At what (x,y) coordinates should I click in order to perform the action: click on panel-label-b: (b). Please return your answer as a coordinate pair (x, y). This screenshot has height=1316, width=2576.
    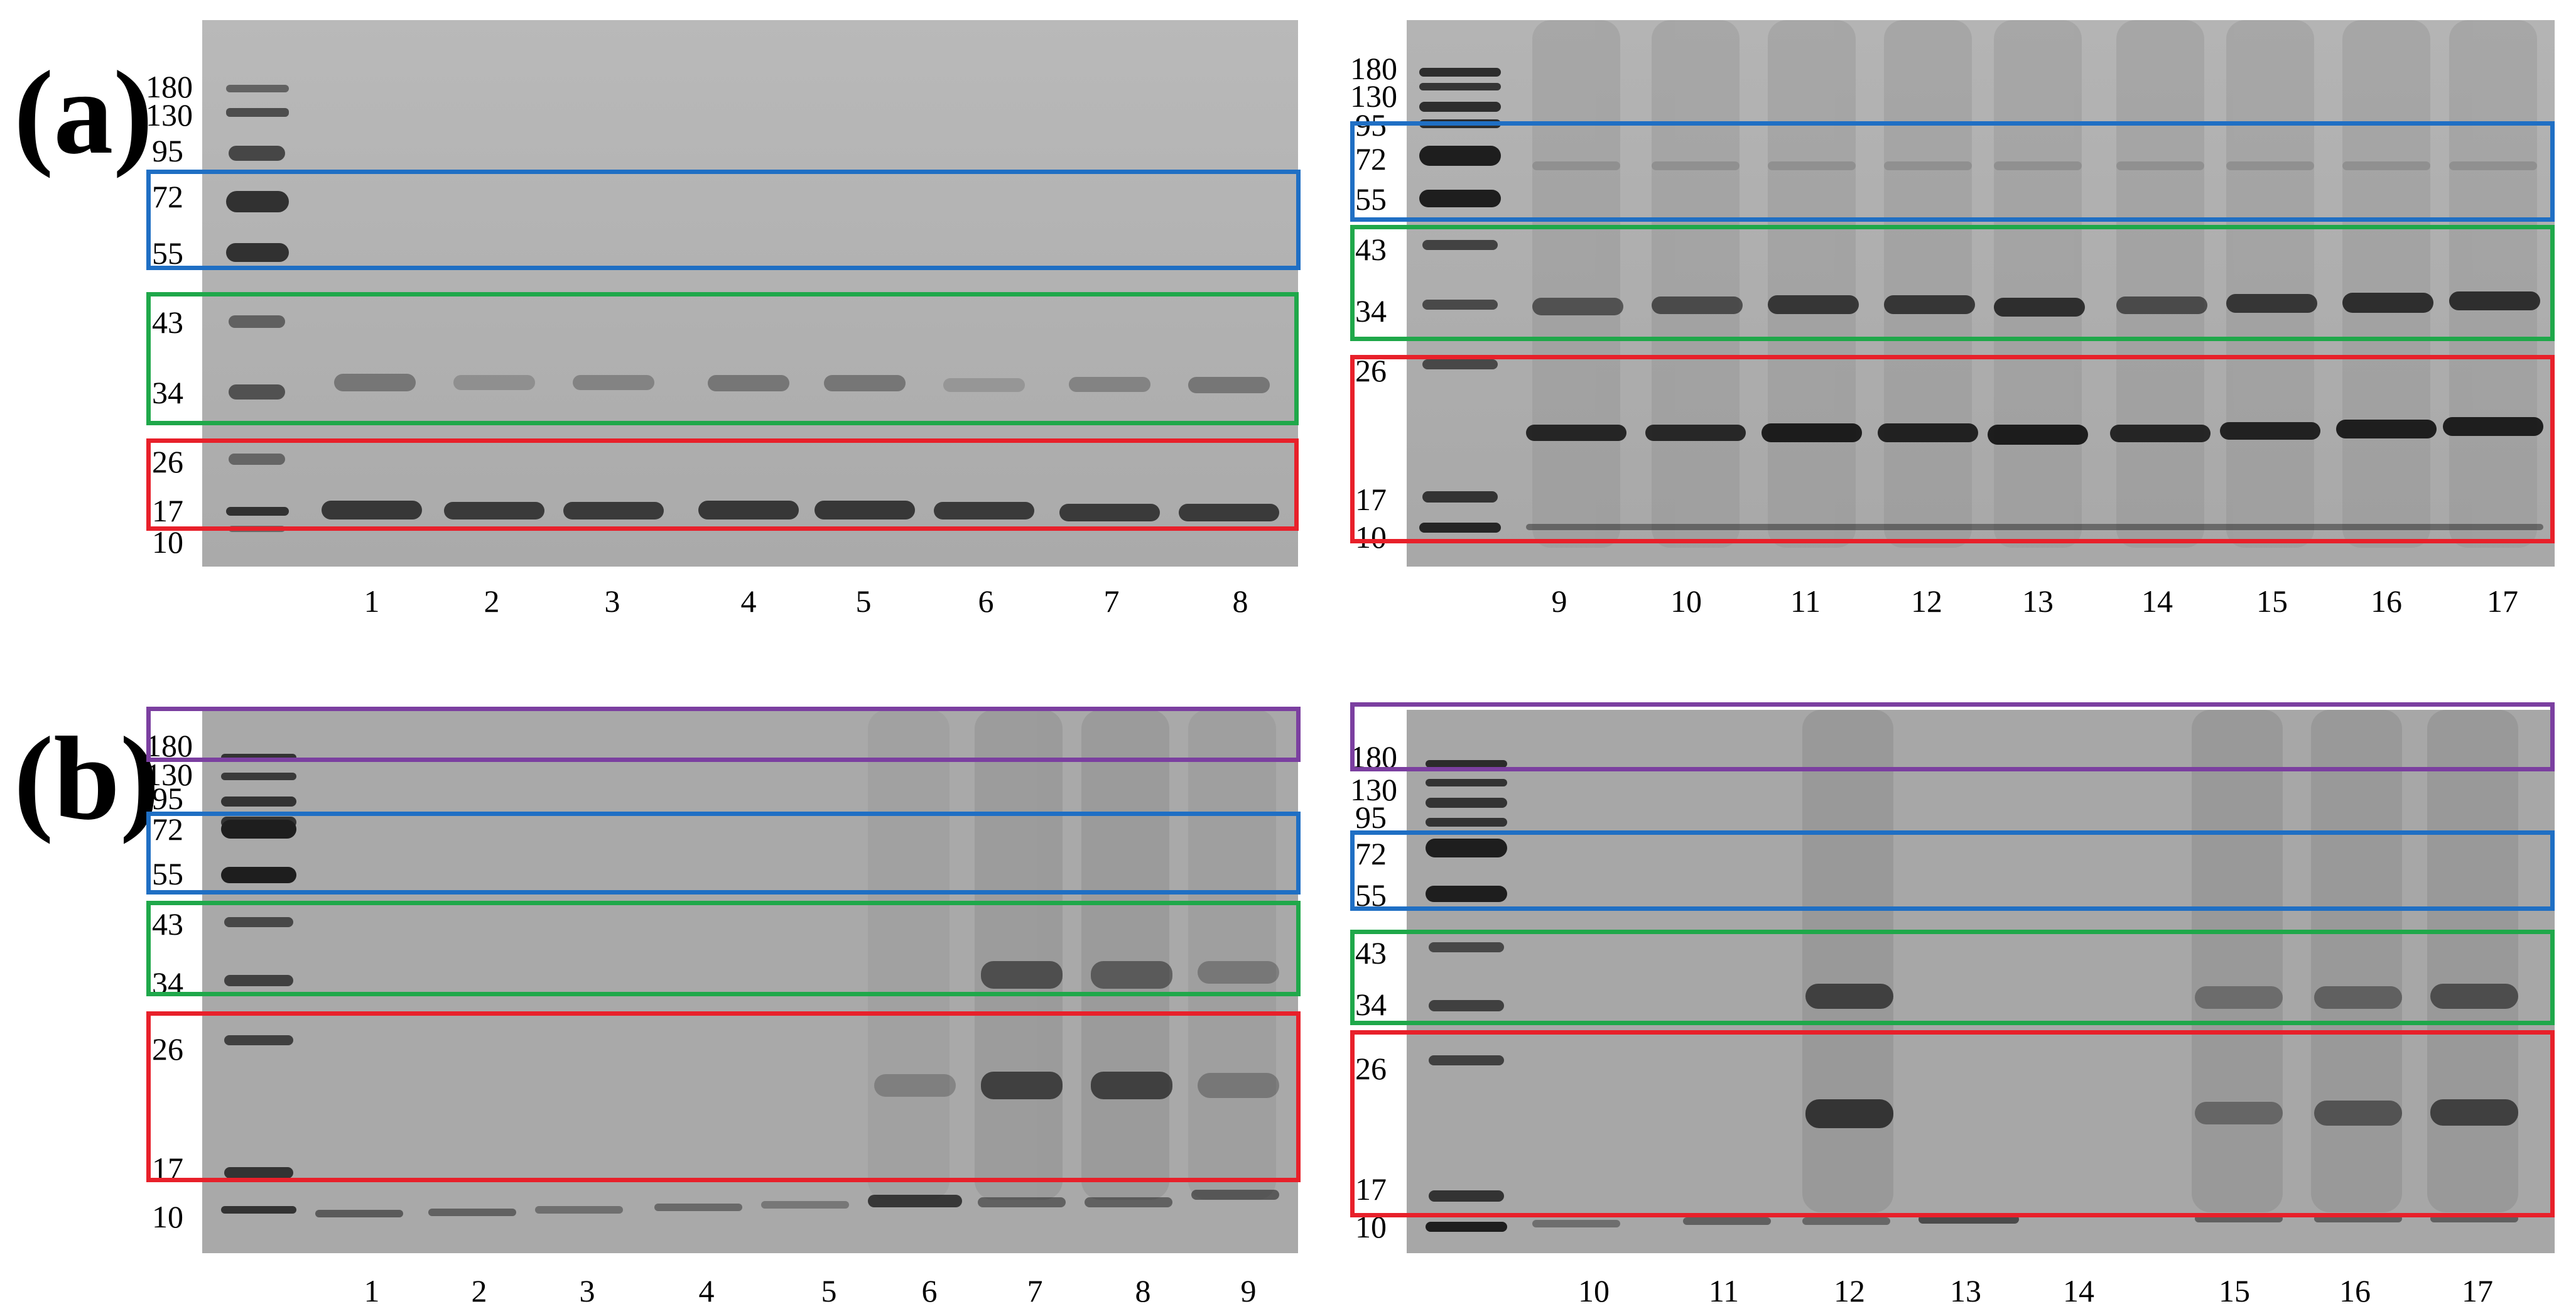
    Looking at the image, I should click on (87, 779).